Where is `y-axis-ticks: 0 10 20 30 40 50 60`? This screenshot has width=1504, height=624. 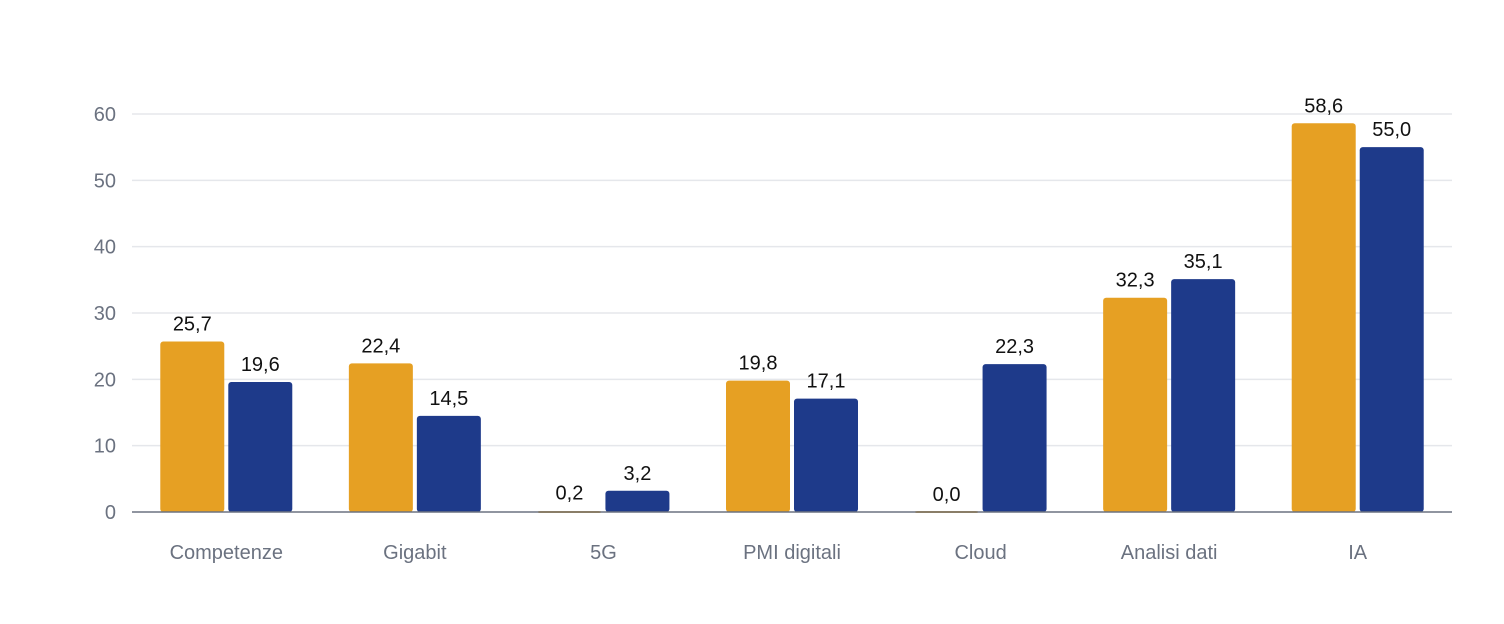 y-axis-ticks: 0 10 20 30 40 50 60 is located at coordinates (105, 314).